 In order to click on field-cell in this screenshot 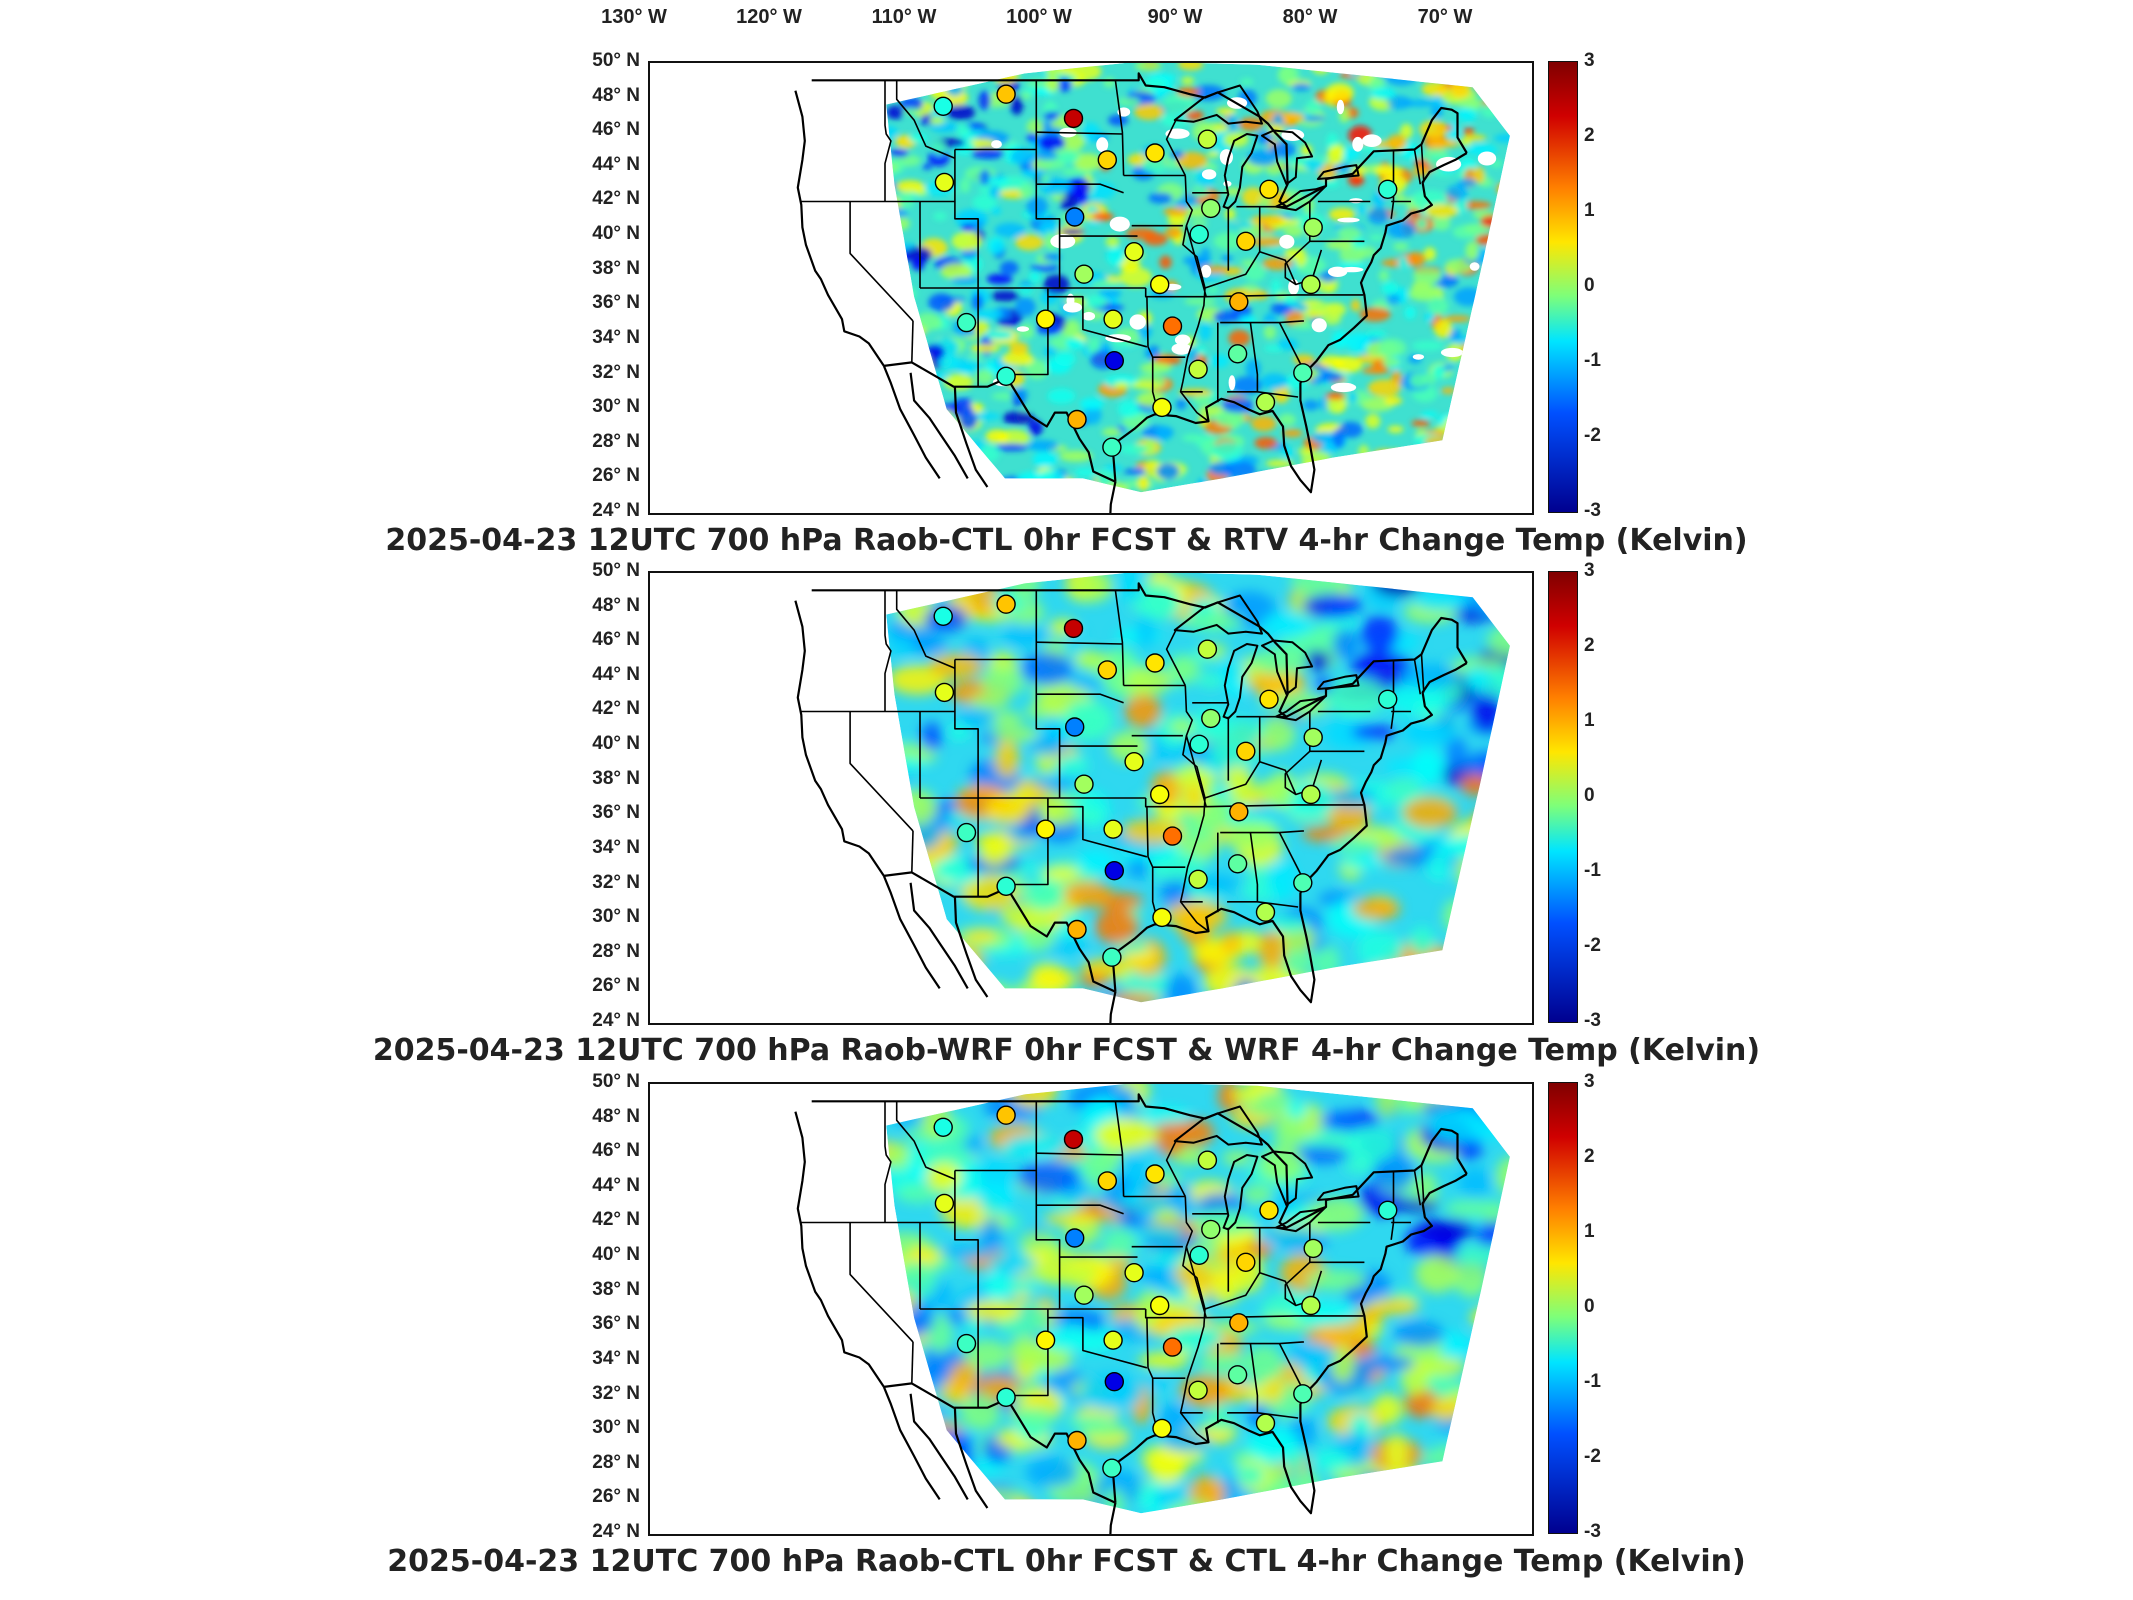, I will do `click(1112, 432)`.